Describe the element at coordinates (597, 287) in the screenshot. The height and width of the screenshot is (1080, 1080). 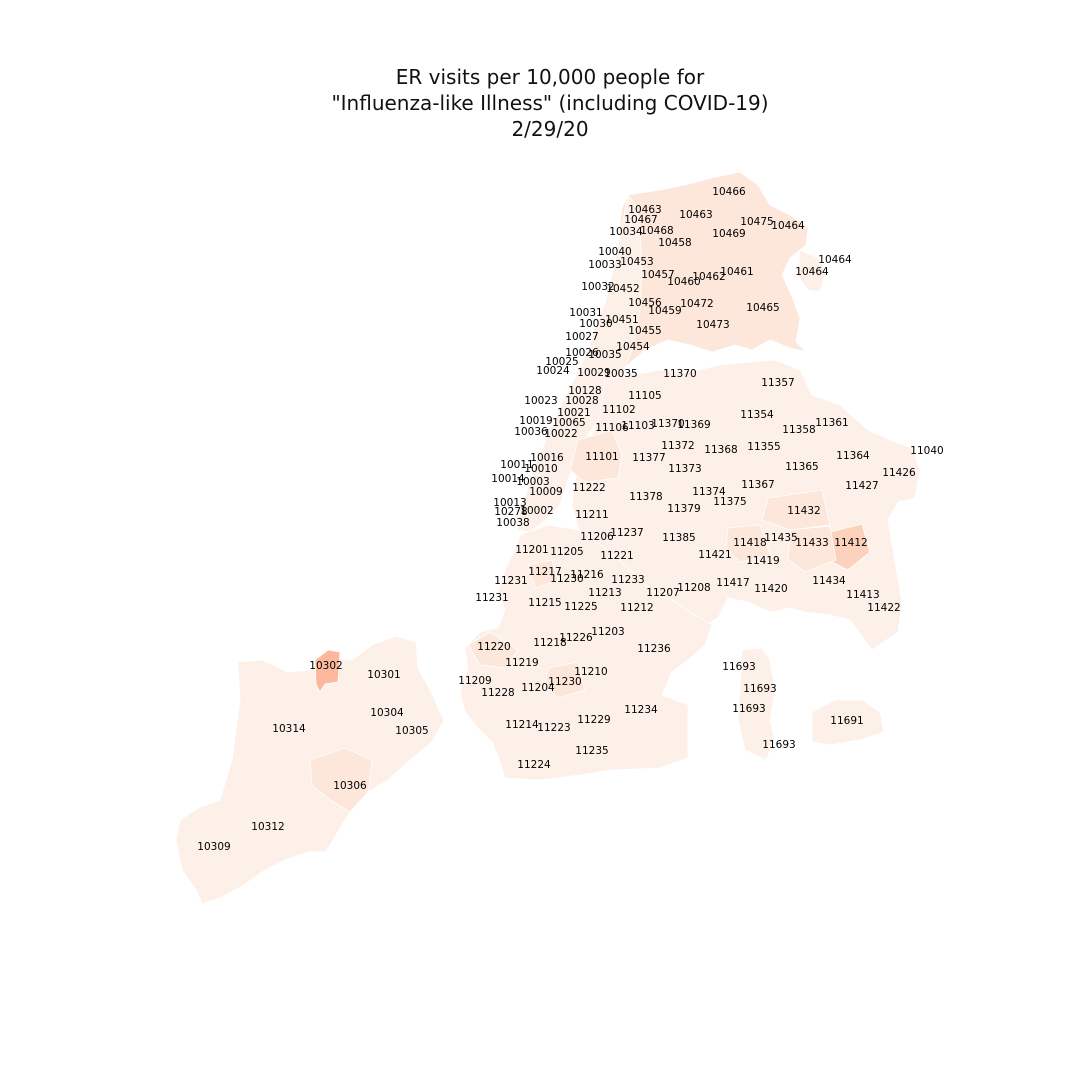
I see `zip-label: 10032` at that location.